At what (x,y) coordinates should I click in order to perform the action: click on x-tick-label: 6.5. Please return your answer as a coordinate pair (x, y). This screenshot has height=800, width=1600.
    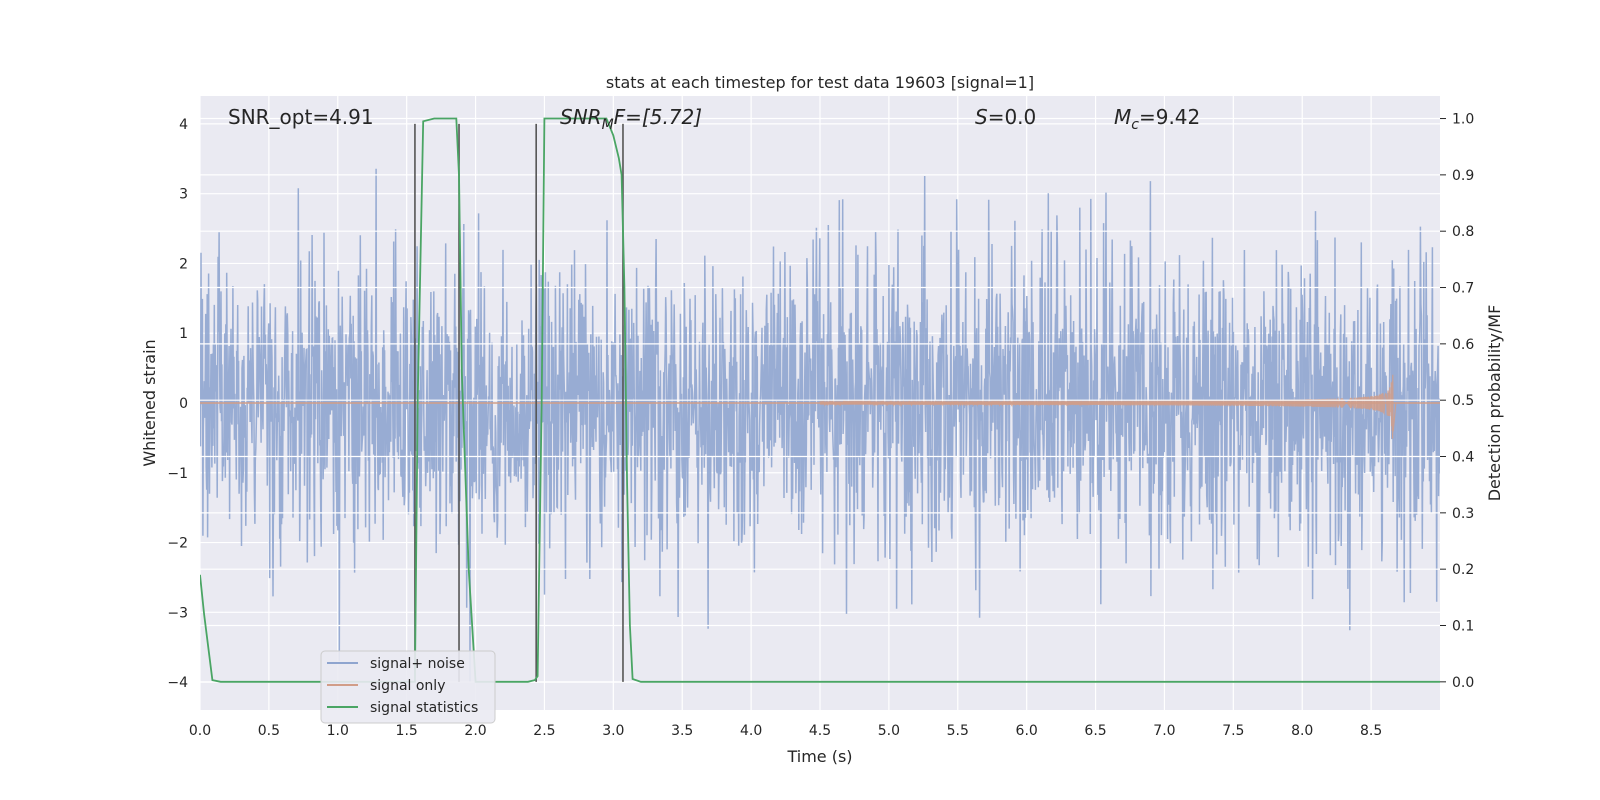
    Looking at the image, I should click on (1095, 731).